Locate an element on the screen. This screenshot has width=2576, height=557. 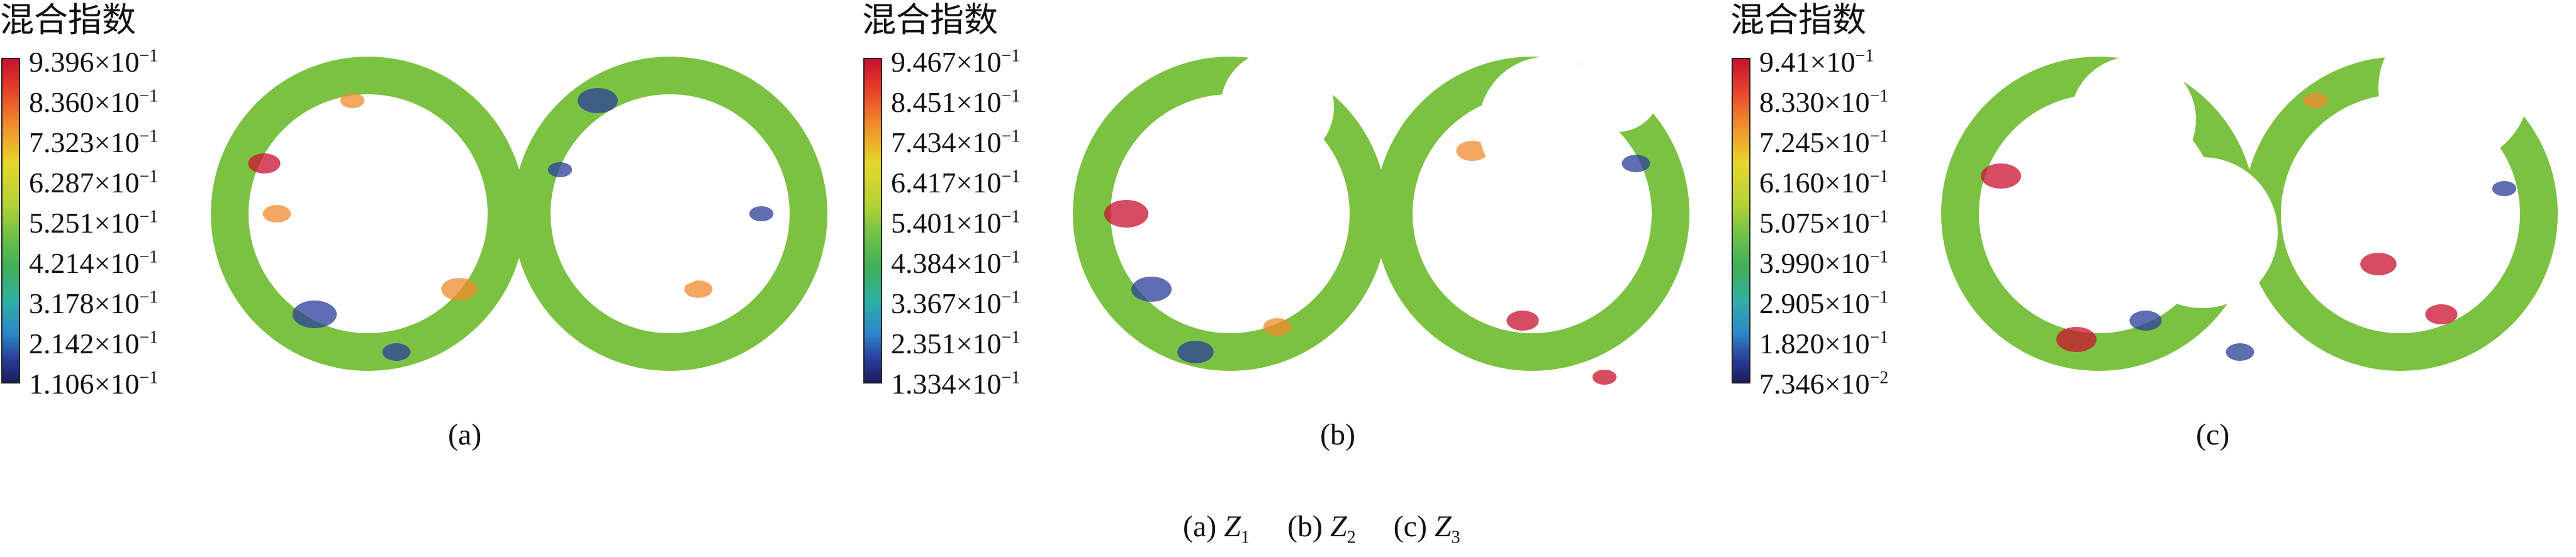
tick-mantissa: 9.467×10 is located at coordinates (946, 62).